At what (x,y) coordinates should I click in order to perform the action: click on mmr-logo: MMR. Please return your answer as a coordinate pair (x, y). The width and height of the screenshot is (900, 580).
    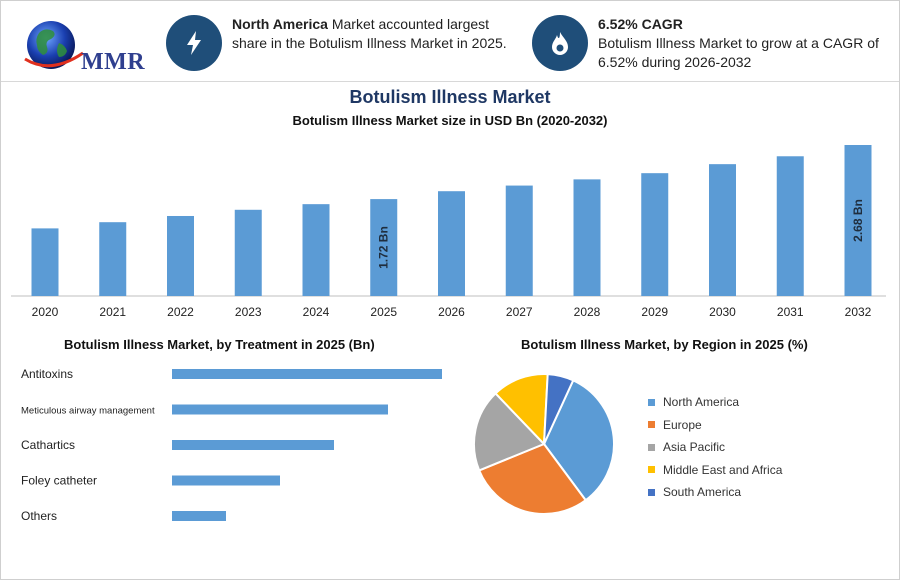
    Looking at the image, I should click on (82, 47).